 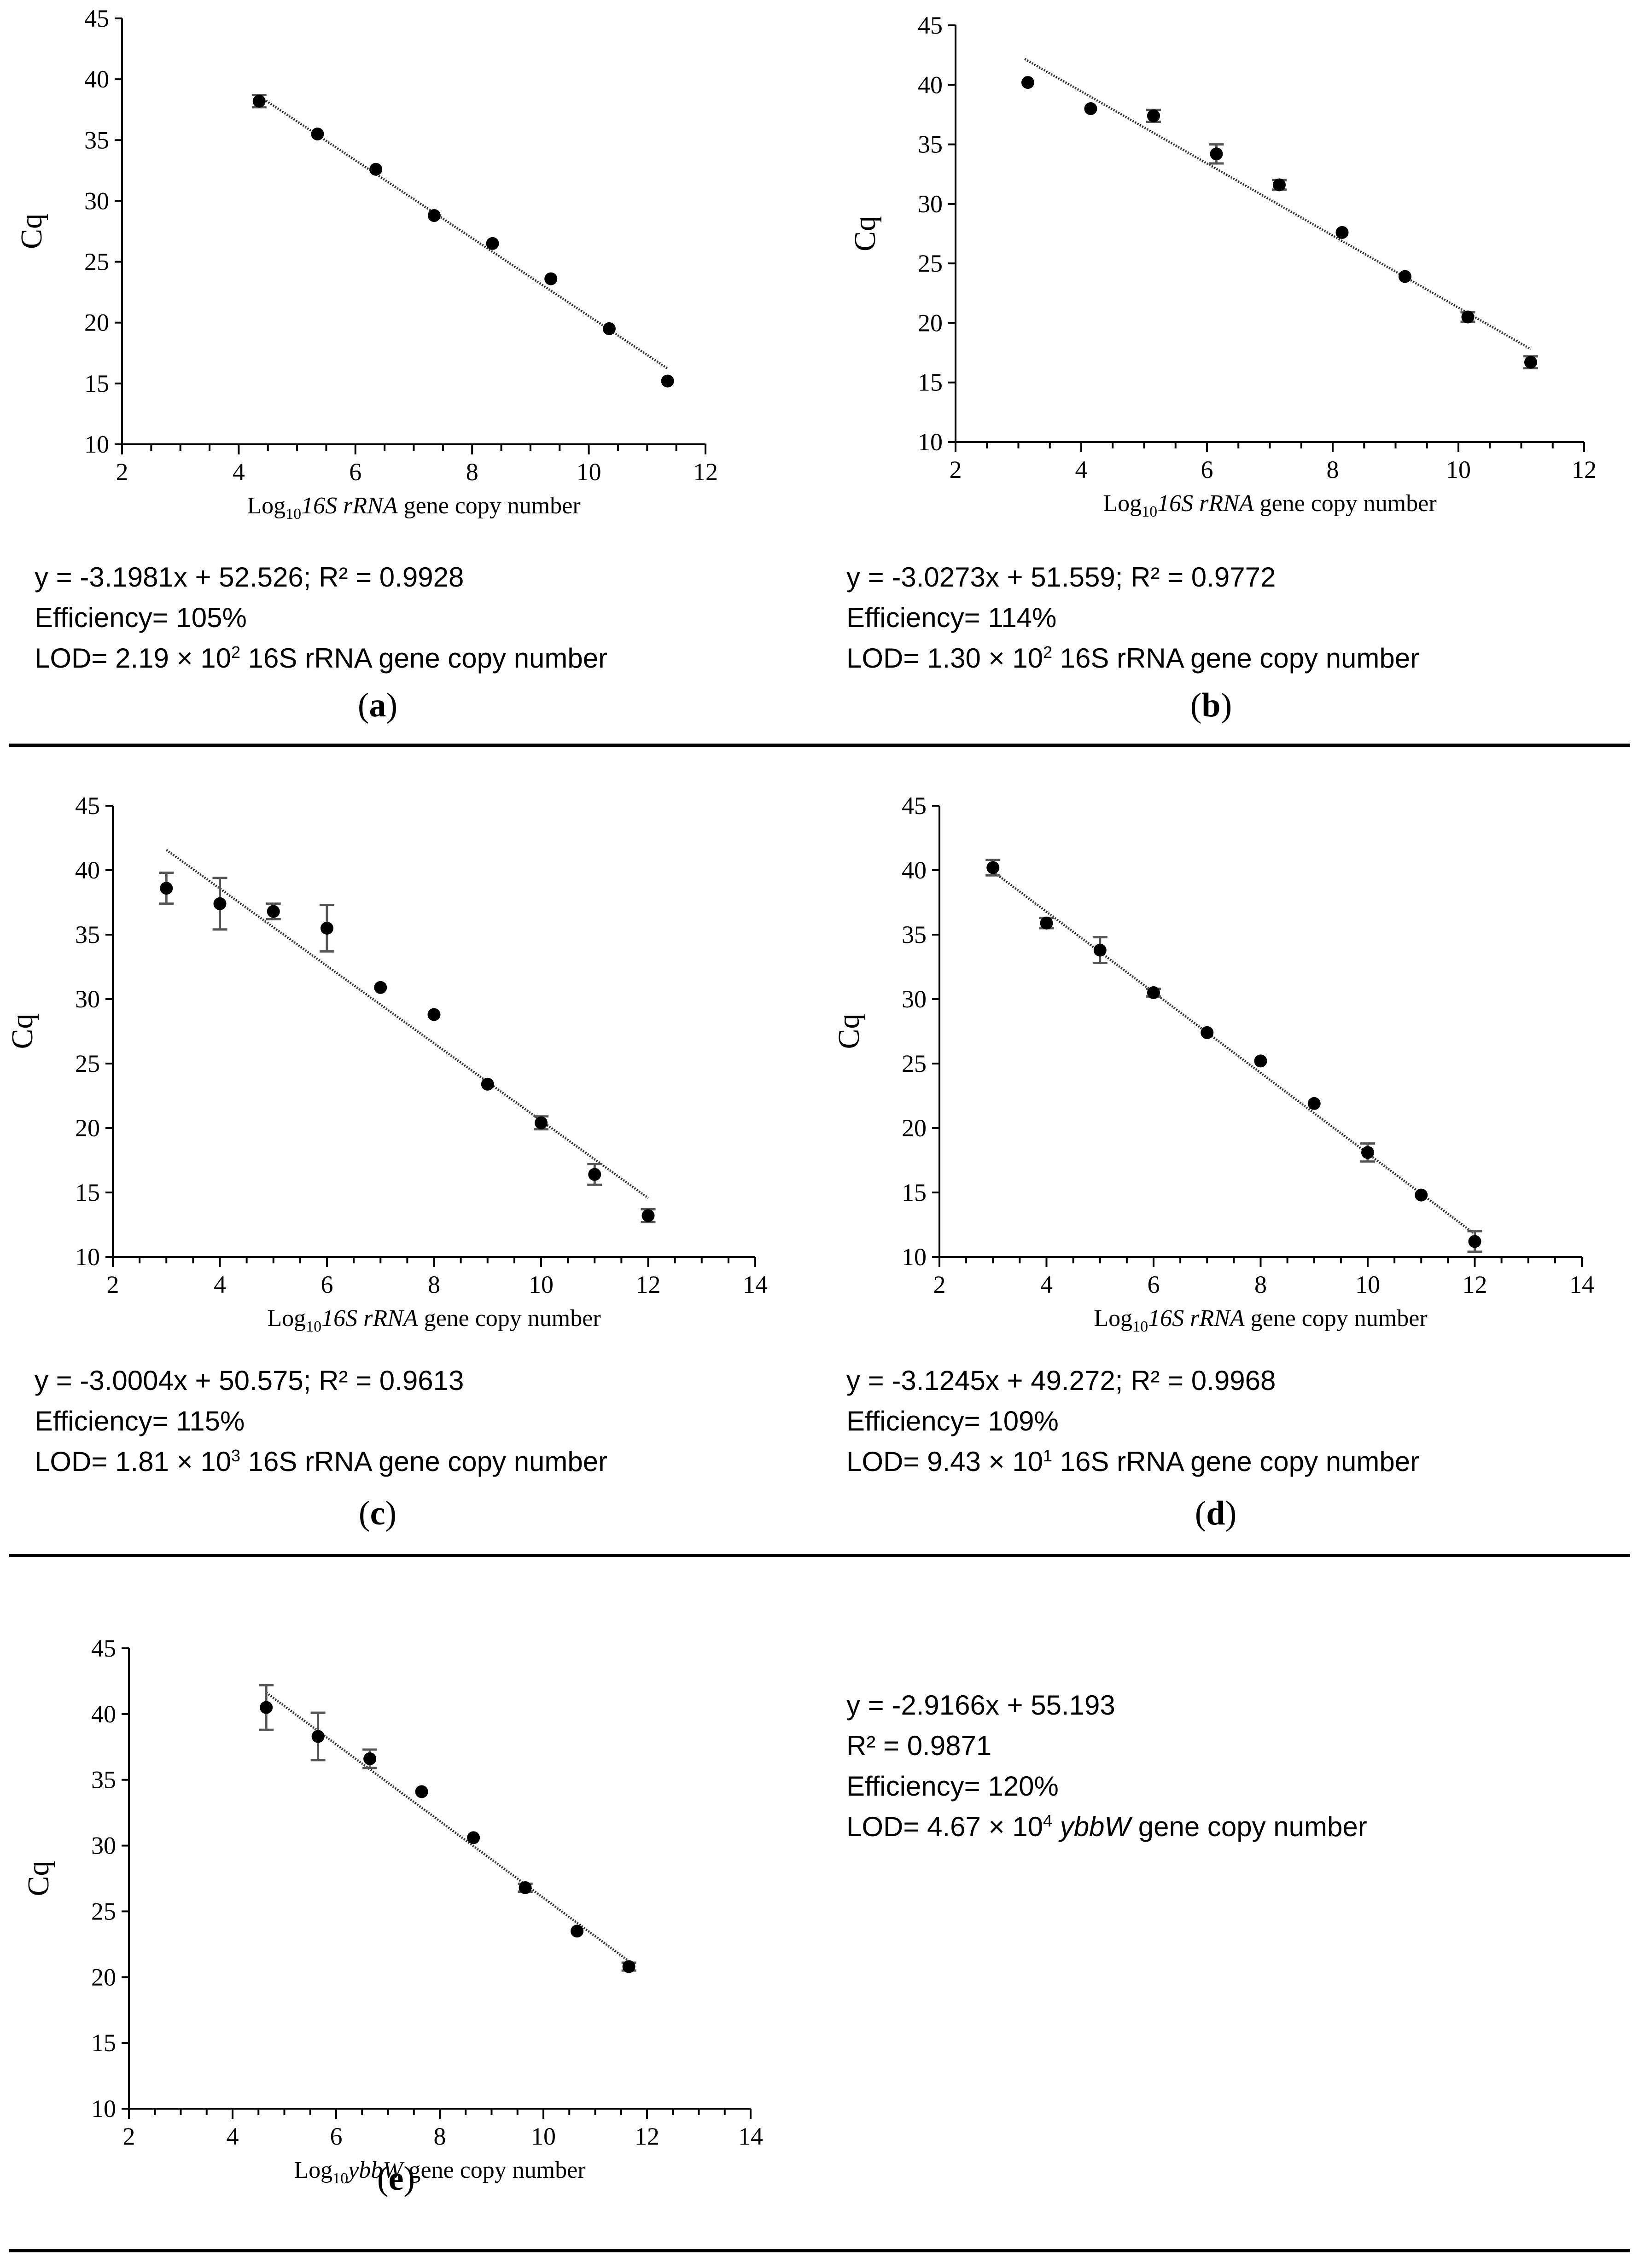 What do you see at coordinates (914, 1063) in the screenshot?
I see `y-tick-label-d-25: 25` at bounding box center [914, 1063].